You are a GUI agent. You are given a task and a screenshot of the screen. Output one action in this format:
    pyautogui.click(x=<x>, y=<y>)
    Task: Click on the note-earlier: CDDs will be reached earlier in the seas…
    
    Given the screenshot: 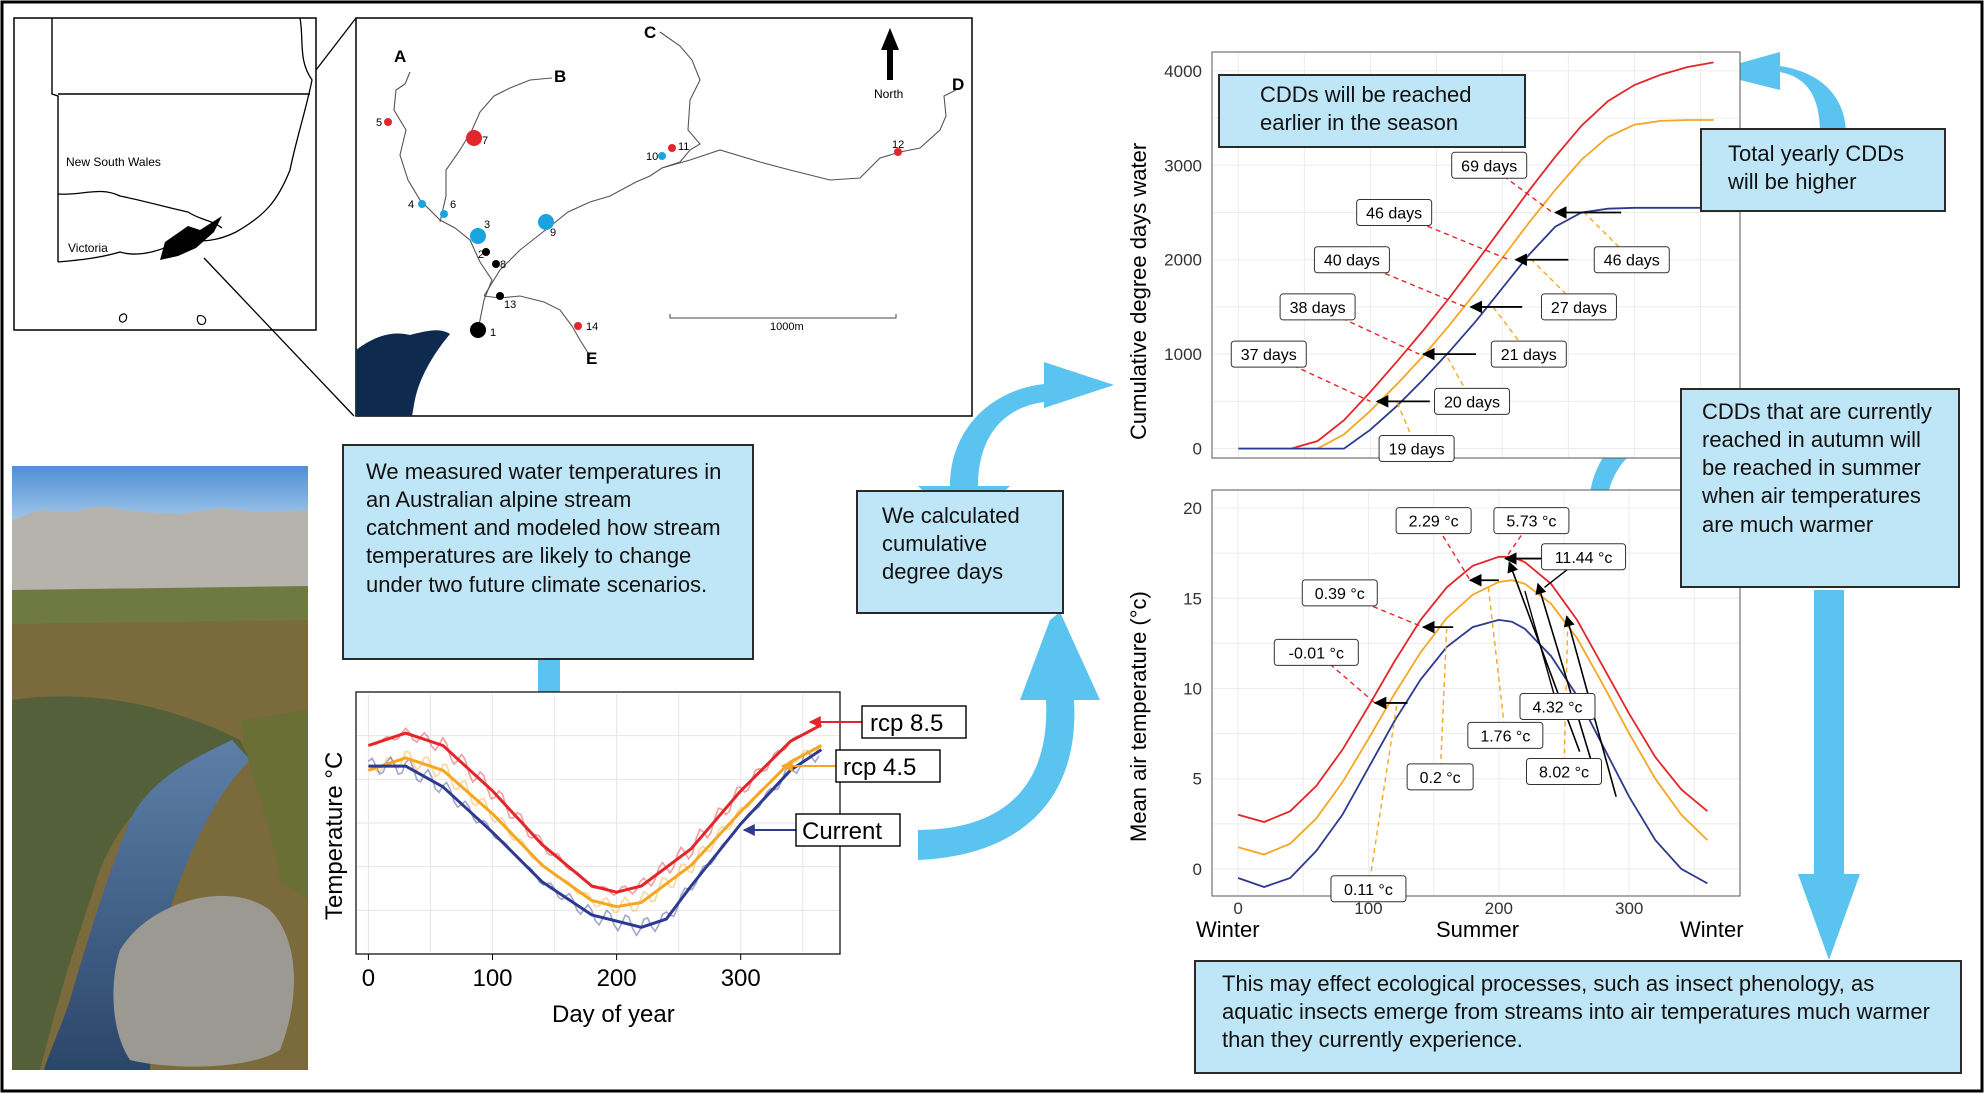 What is the action you would take?
    pyautogui.click(x=1372, y=111)
    